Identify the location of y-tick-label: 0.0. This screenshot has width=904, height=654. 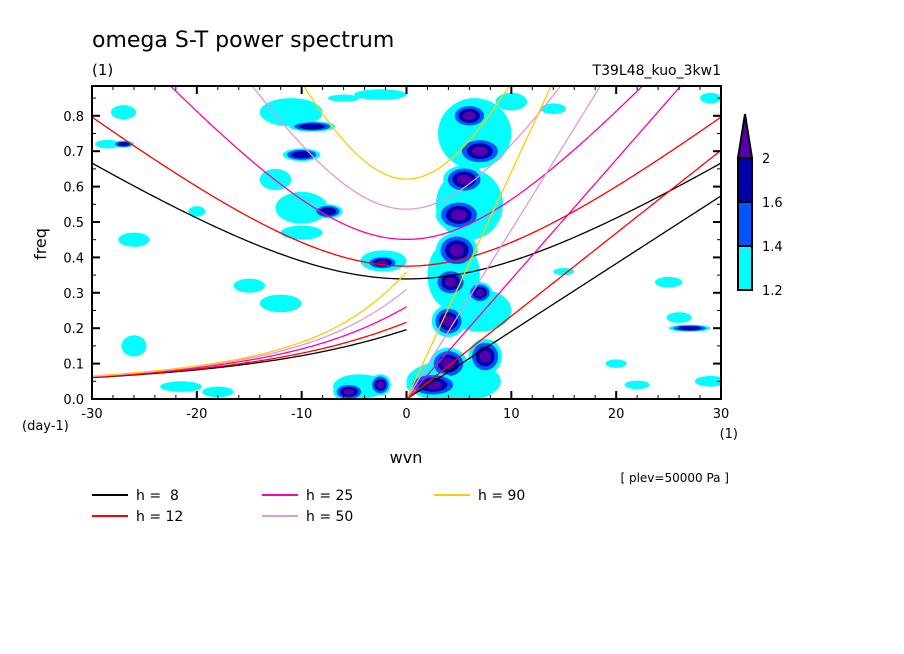
(73, 400).